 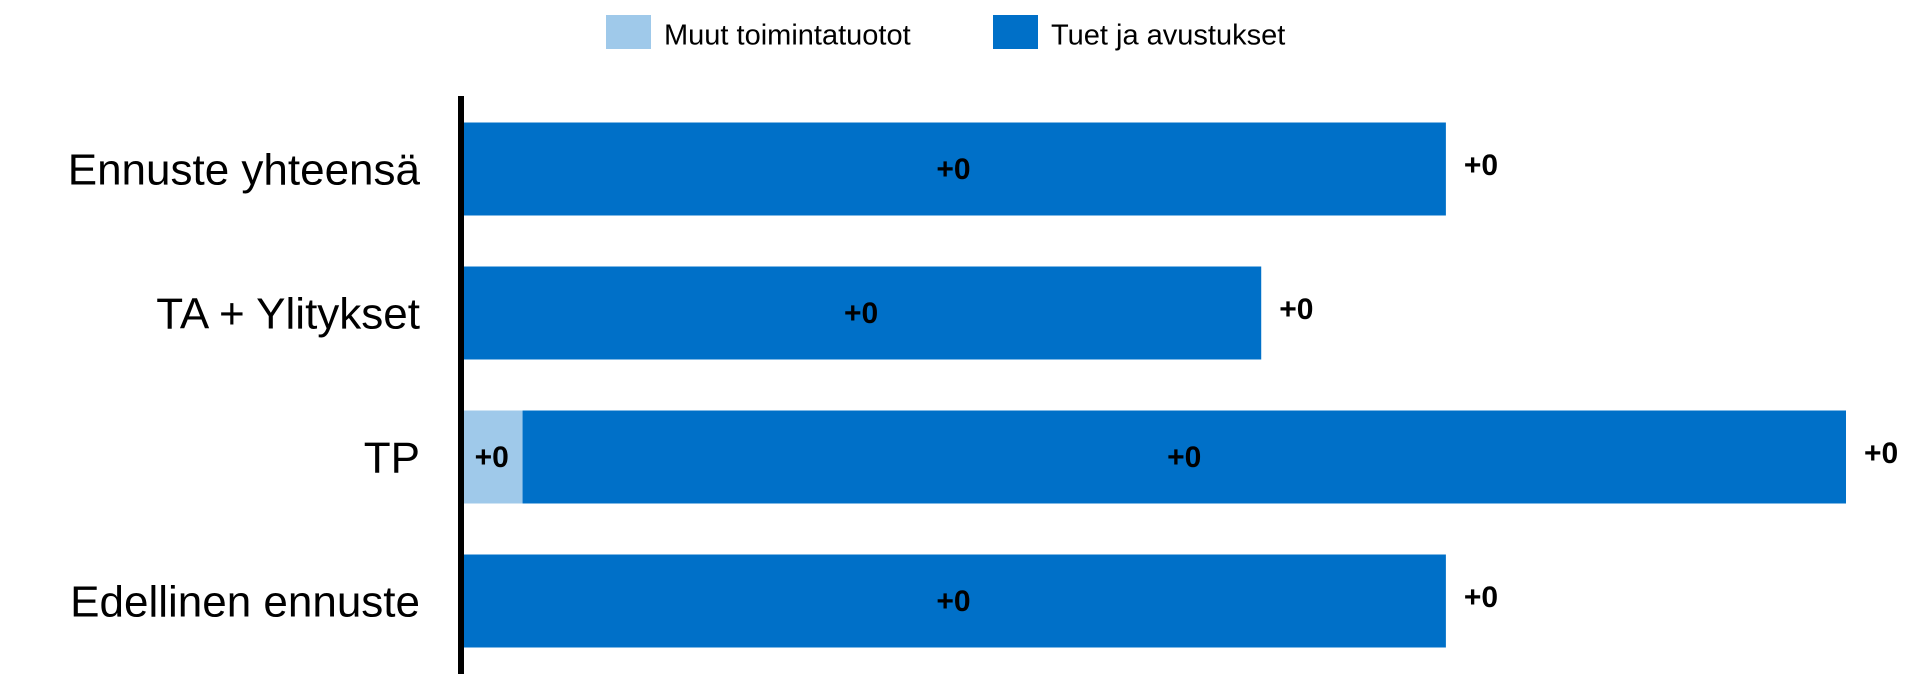 What do you see at coordinates (288, 314) in the screenshot?
I see `category-label: TA + Ylitykset` at bounding box center [288, 314].